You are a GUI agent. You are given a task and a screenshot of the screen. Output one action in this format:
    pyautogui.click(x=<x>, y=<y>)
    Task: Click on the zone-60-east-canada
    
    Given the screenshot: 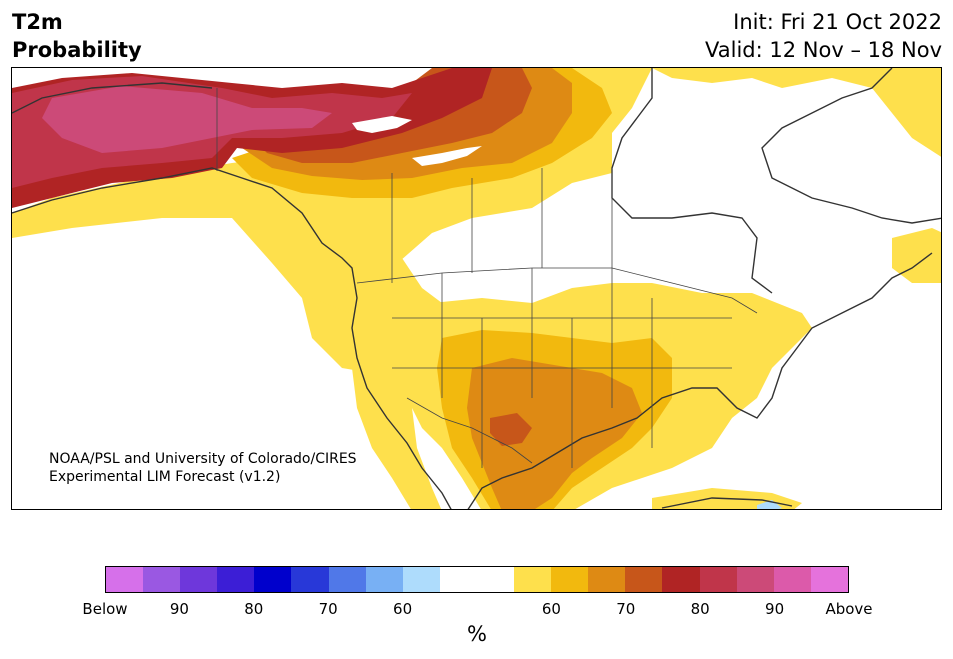 What is the action you would take?
    pyautogui.click(x=796, y=112)
    